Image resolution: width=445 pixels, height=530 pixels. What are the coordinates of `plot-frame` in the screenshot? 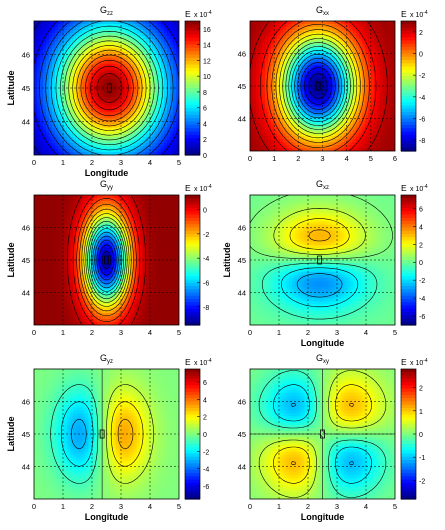 It's located at (322, 86).